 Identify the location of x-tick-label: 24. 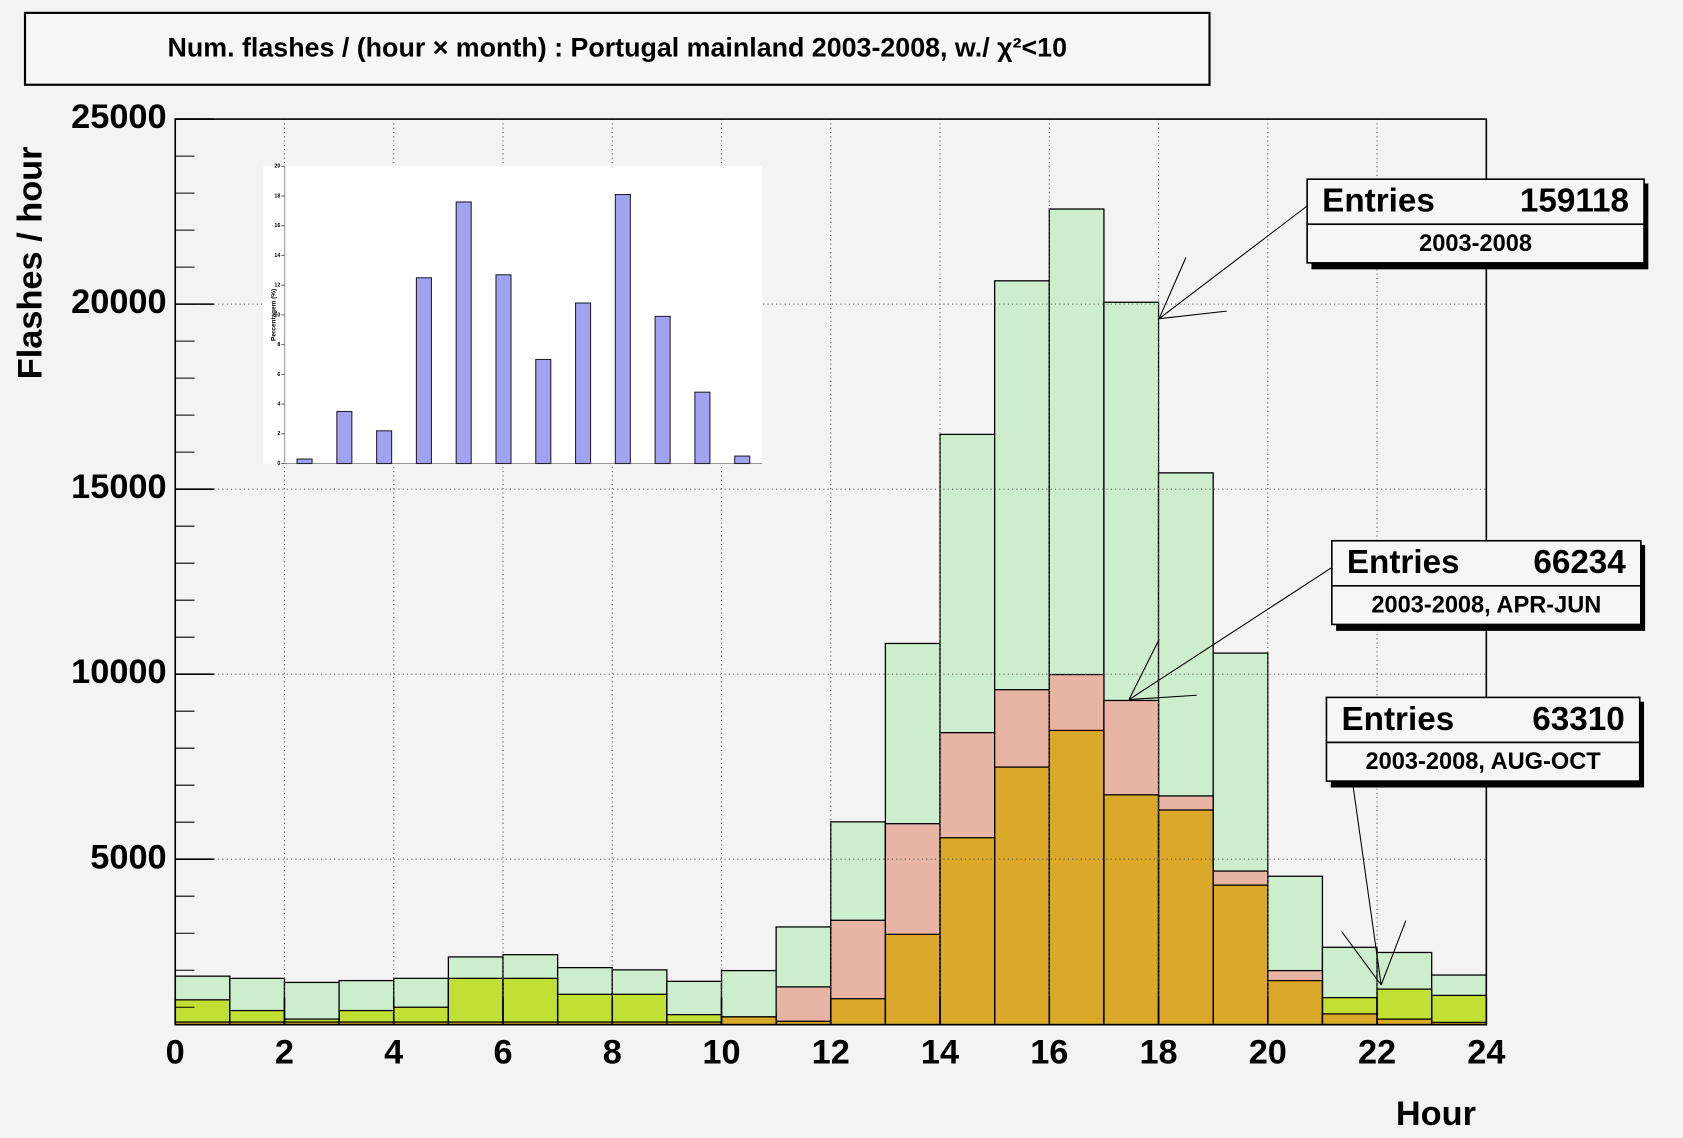
(1486, 1053).